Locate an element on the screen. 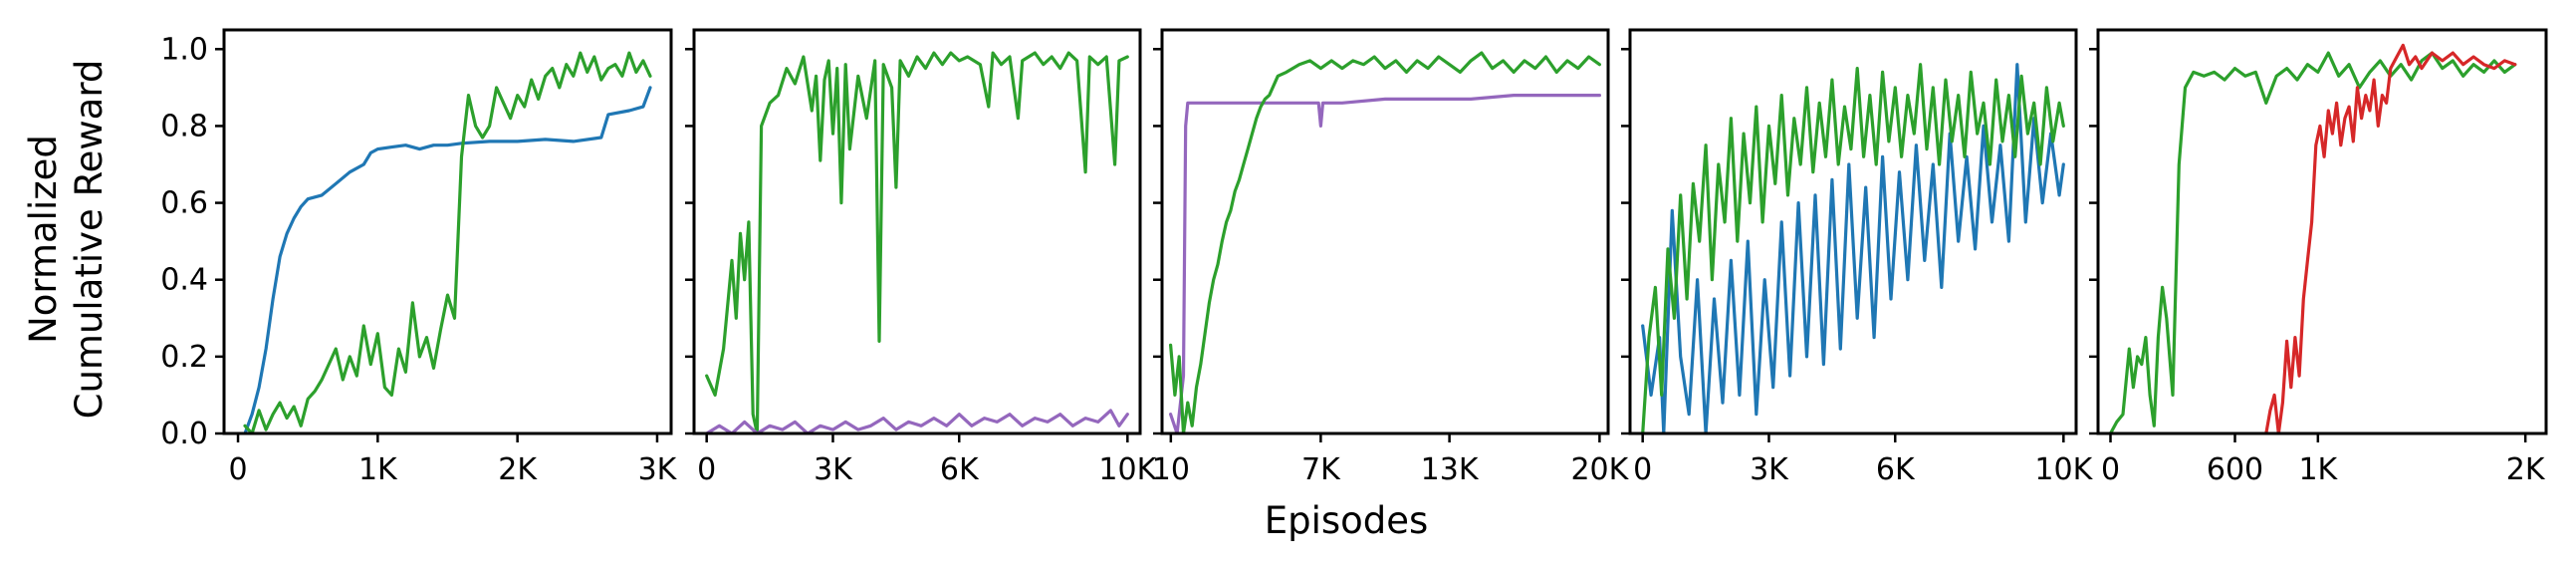 This screenshot has width=2576, height=571. y-tick-label: 1.0 is located at coordinates (184, 49).